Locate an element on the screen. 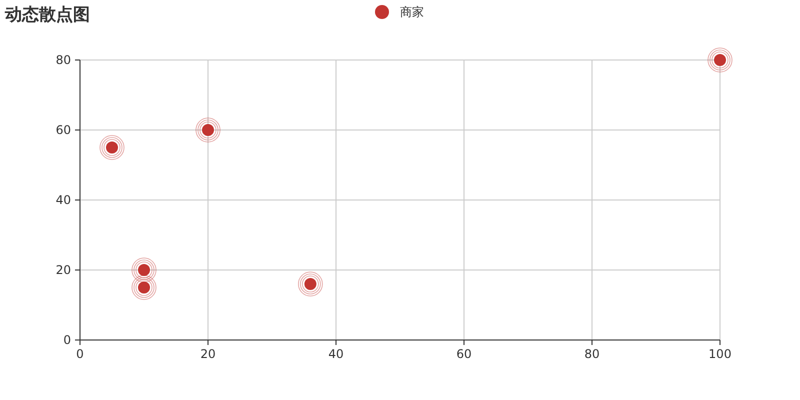 Image resolution: width=800 pixels, height=400 pixels. x-tick-label: 20 is located at coordinates (208, 354).